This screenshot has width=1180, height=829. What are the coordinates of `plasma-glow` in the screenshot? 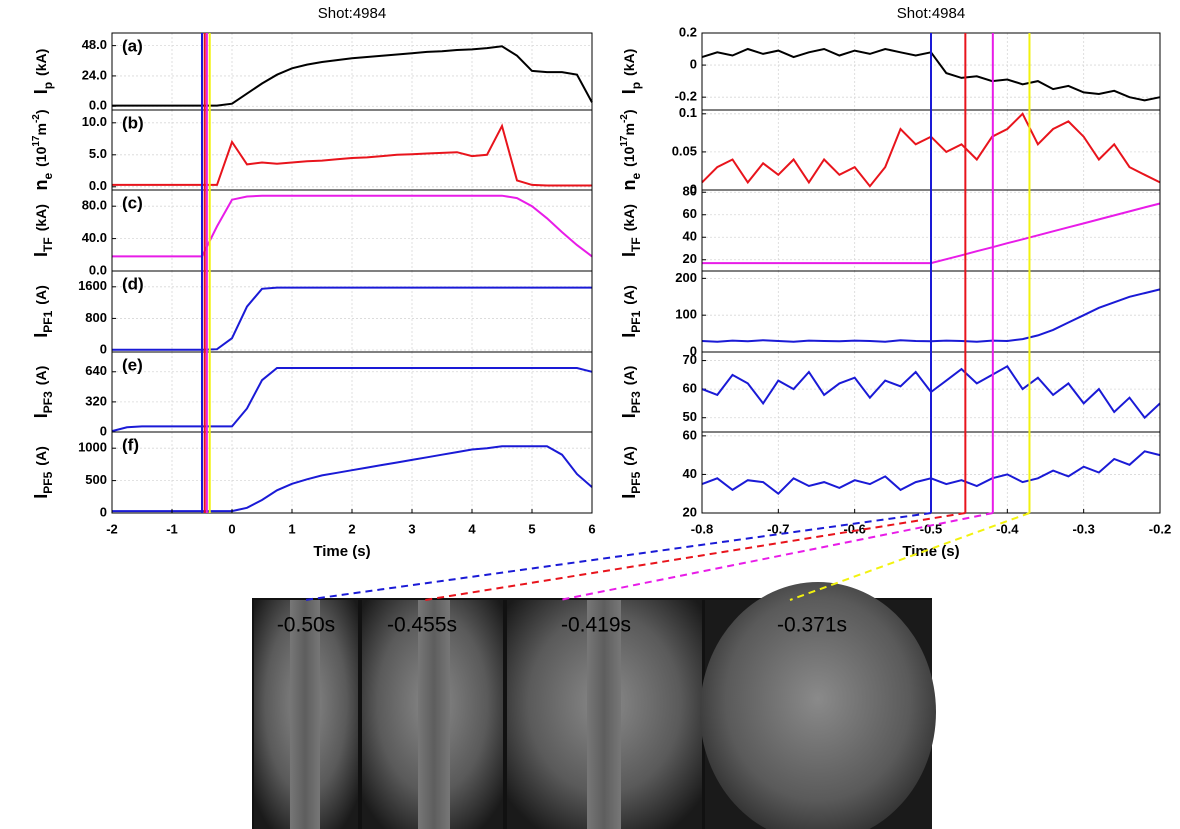 It's located at (818, 705).